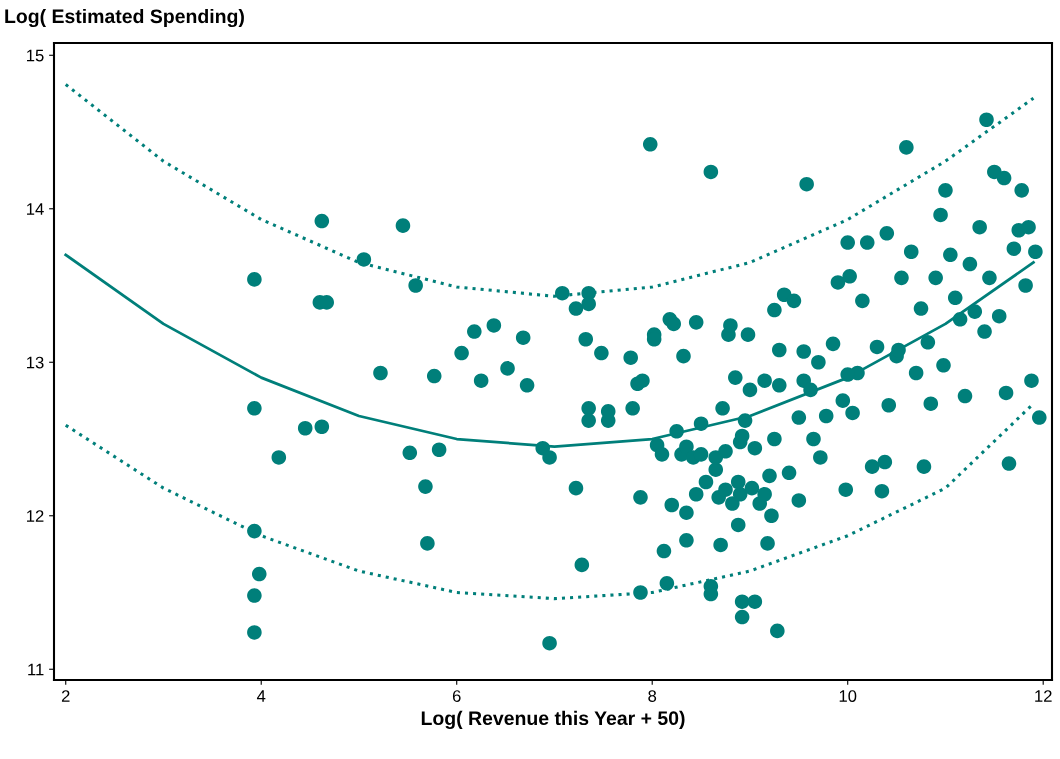 Image resolution: width=1060 pixels, height=759 pixels. Describe the element at coordinates (65, 696) in the screenshot. I see `x-tick-label: 2` at that location.